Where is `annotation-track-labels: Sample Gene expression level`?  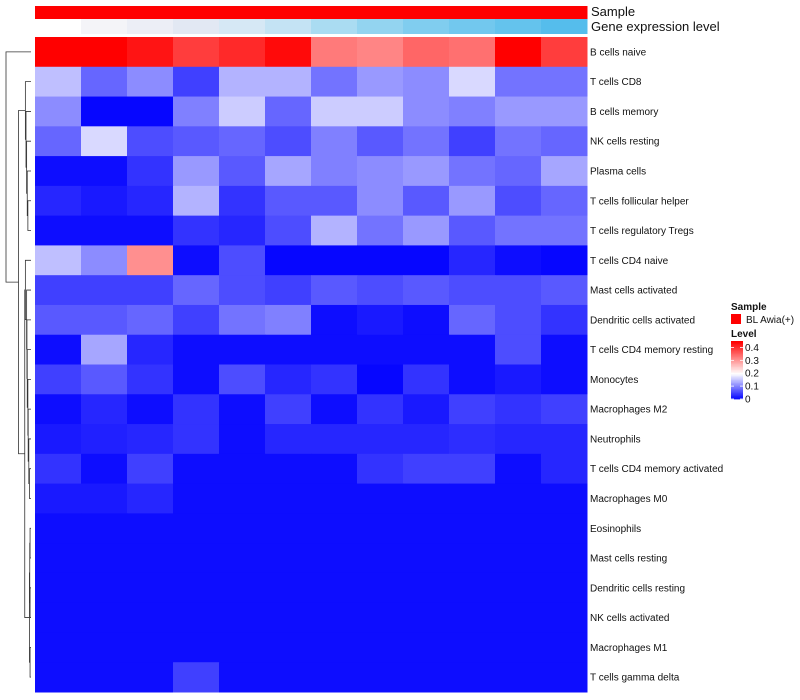 annotation-track-labels: Sample Gene expression level is located at coordinates (655, 19).